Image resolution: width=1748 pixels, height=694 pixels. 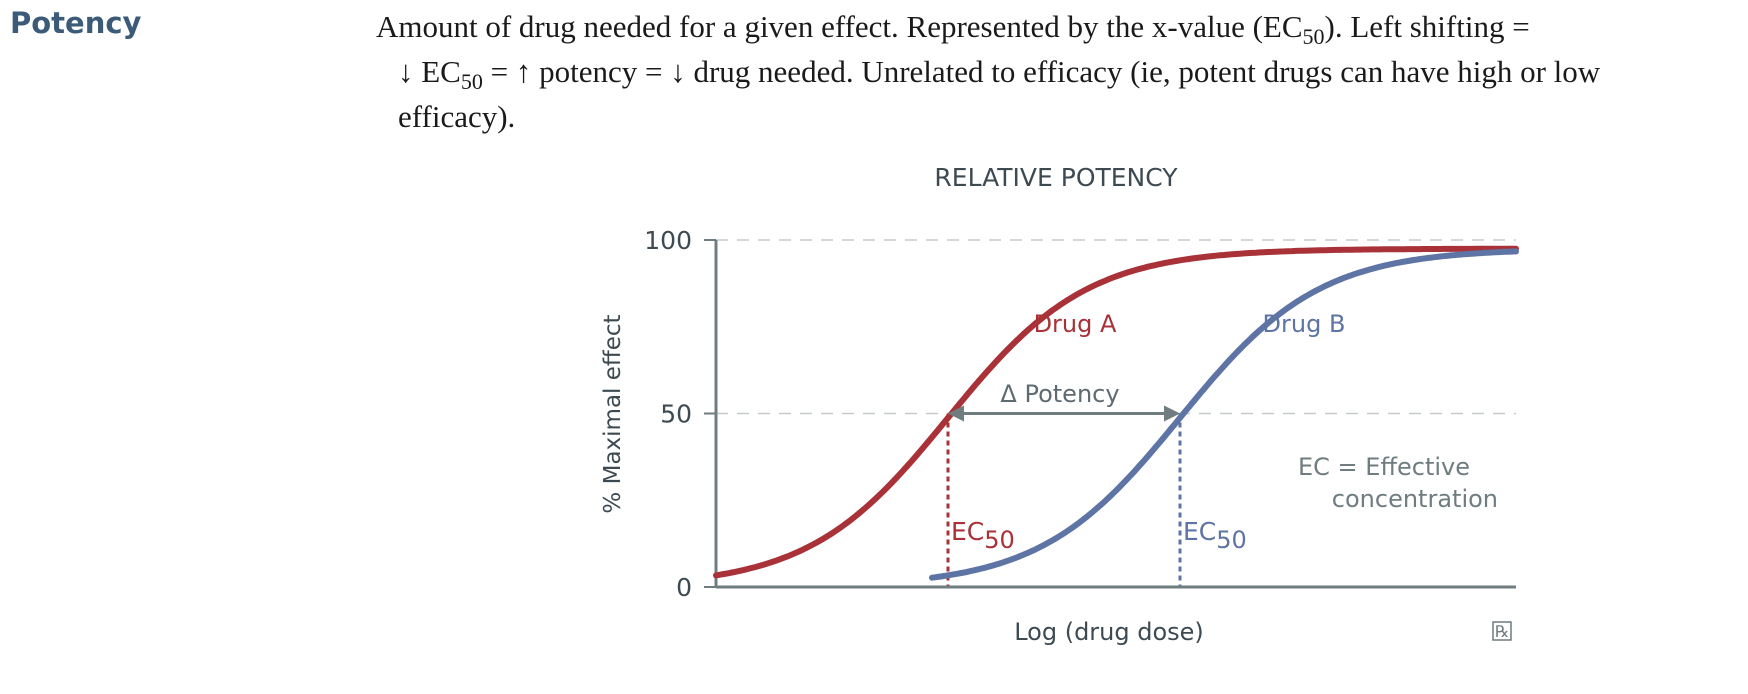 I want to click on legend-note-line-1: EC = Effective, so click(x=1384, y=467).